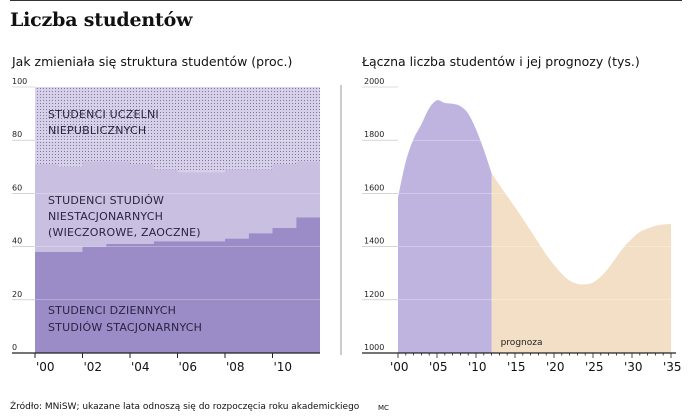  I want to click on x-tick-label: '06, so click(188, 367).